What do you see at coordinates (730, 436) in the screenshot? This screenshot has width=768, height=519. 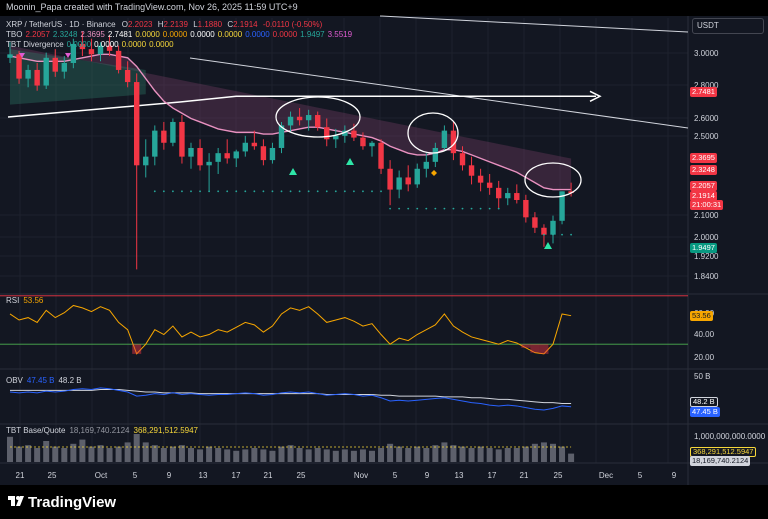 I see `bq-tick-label: 1,000,000,000.0000` at bounding box center [730, 436].